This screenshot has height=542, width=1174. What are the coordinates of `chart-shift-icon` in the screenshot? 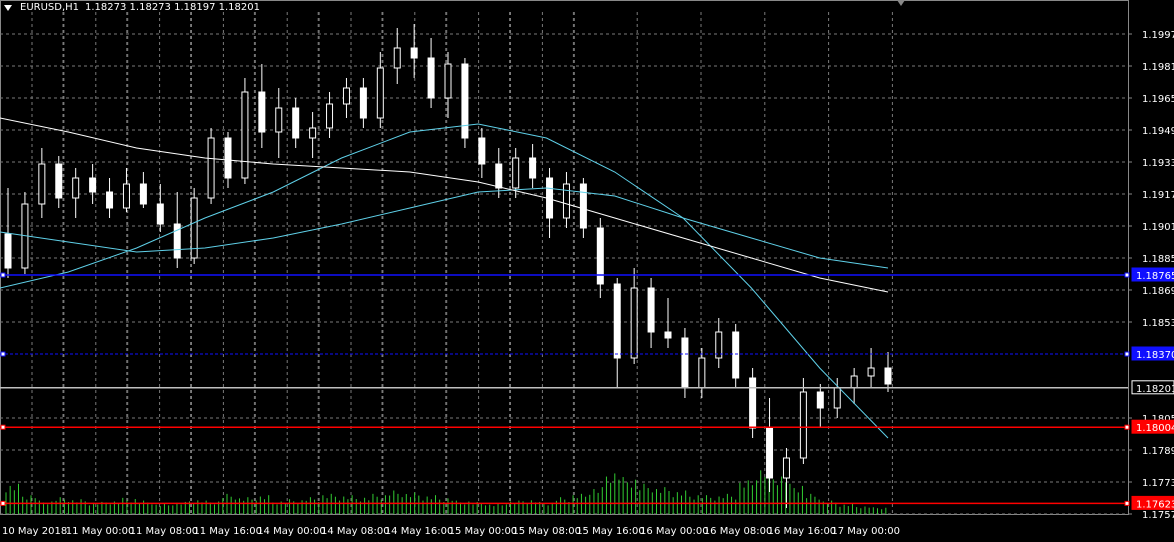 It's located at (901, 3).